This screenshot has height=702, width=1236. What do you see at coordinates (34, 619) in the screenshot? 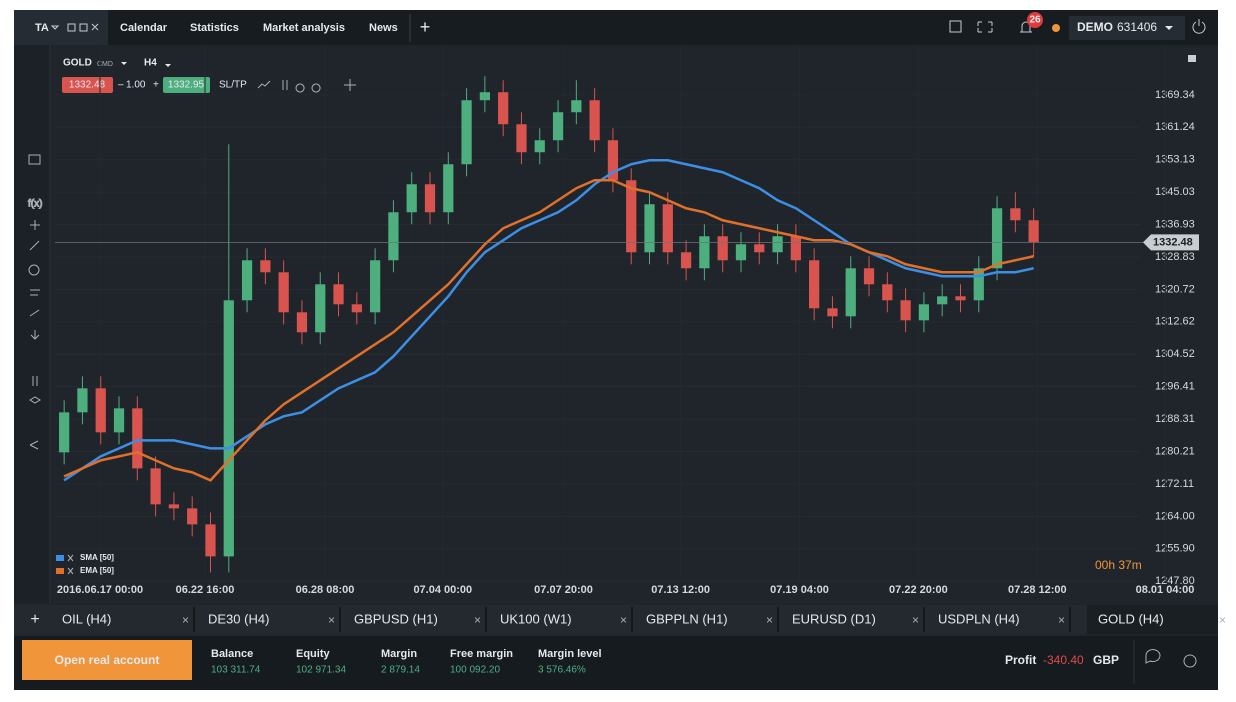
I see `add-instrument: +` at bounding box center [34, 619].